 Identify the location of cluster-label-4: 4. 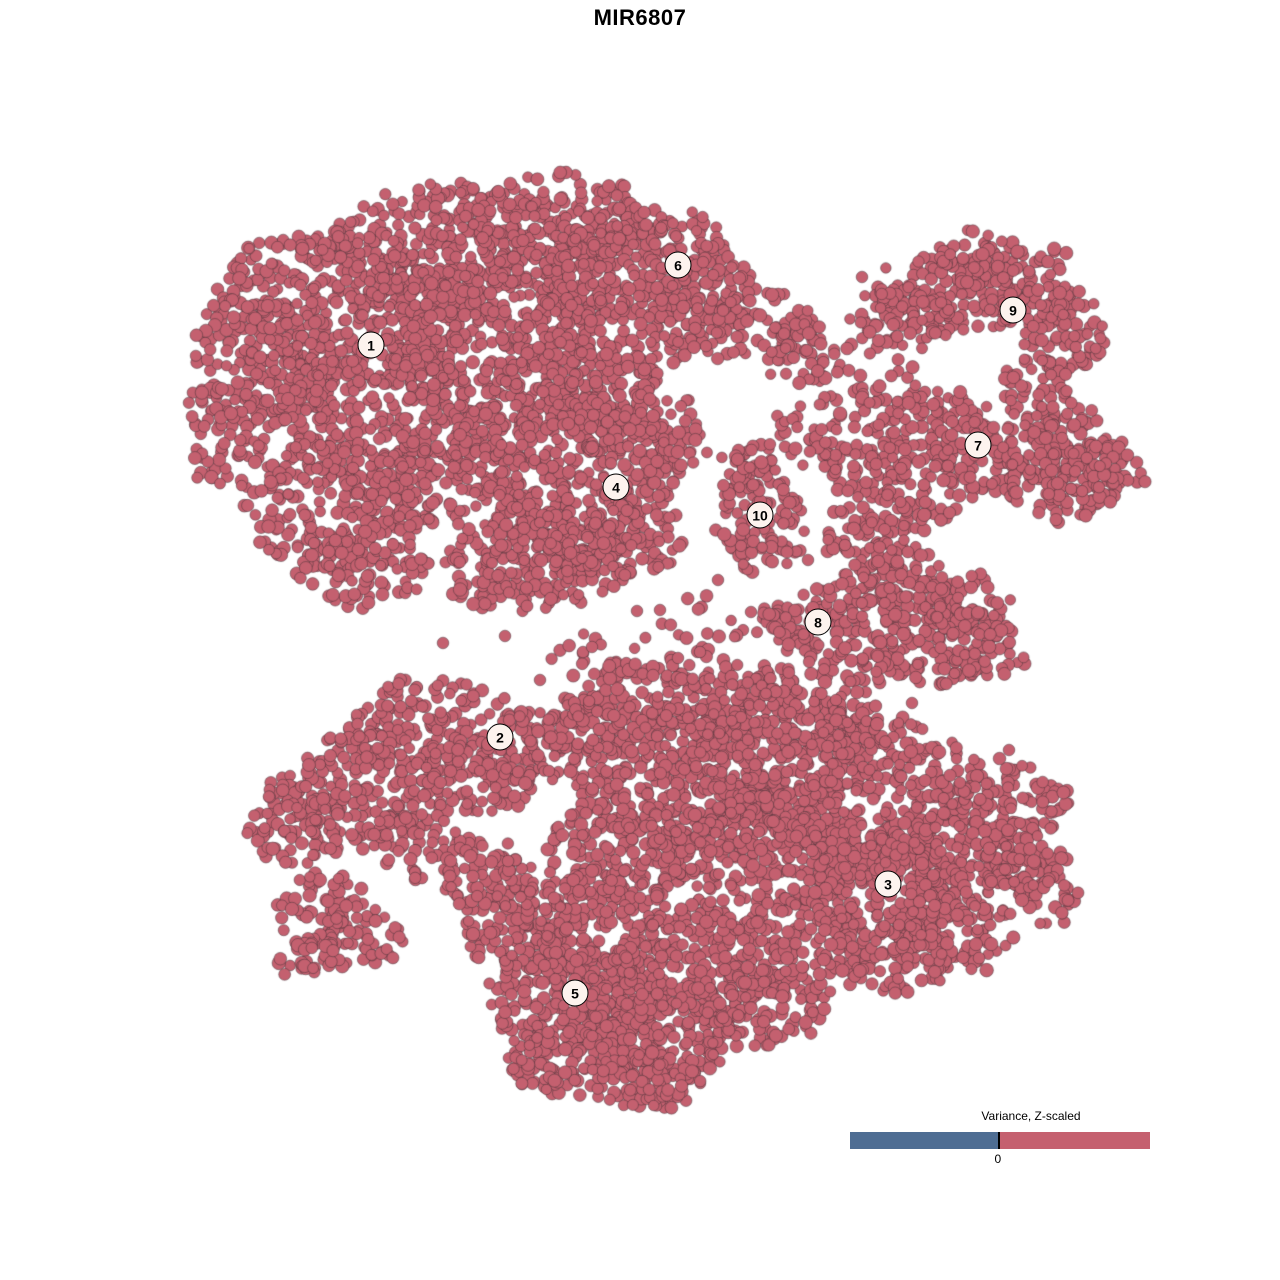
(616, 487).